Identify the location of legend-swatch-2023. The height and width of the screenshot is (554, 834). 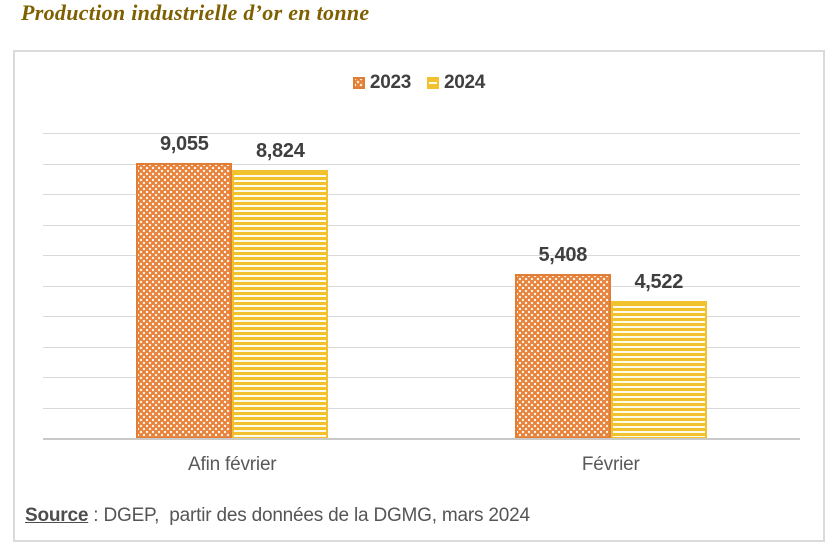
(358, 83).